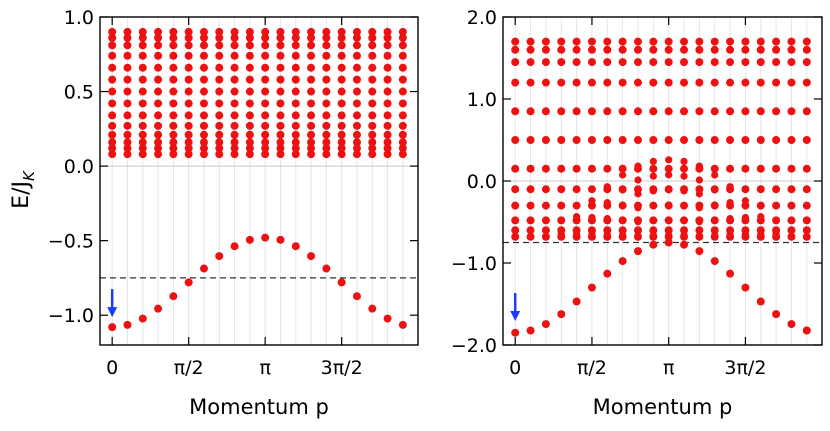 The height and width of the screenshot is (431, 830). I want to click on x-tick-label: 3π/2, so click(745, 368).